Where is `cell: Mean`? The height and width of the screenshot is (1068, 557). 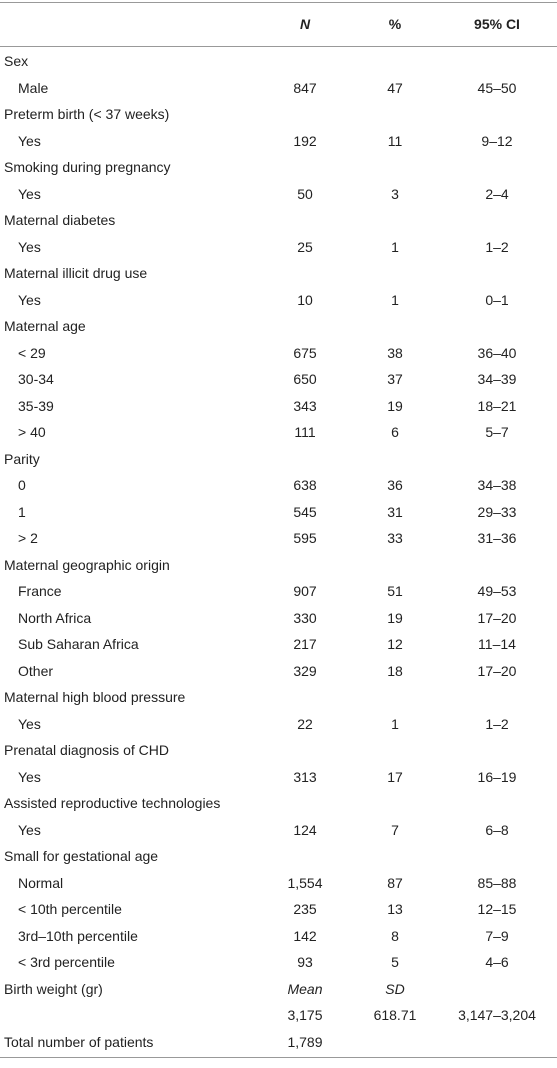 cell: Mean is located at coordinates (305, 988).